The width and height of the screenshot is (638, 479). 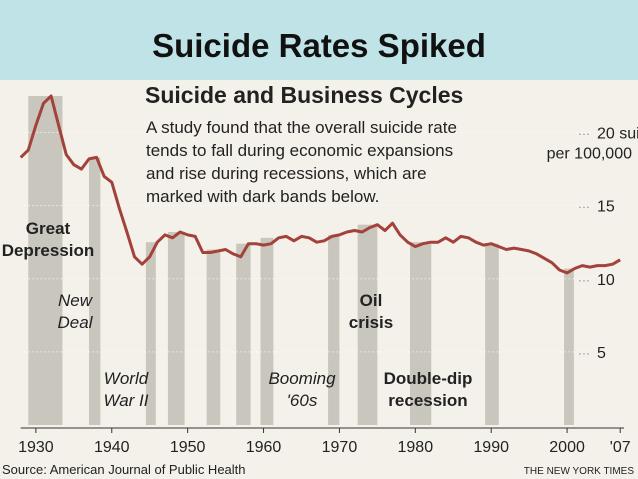 I want to click on annotation: crisis, so click(x=371, y=322).